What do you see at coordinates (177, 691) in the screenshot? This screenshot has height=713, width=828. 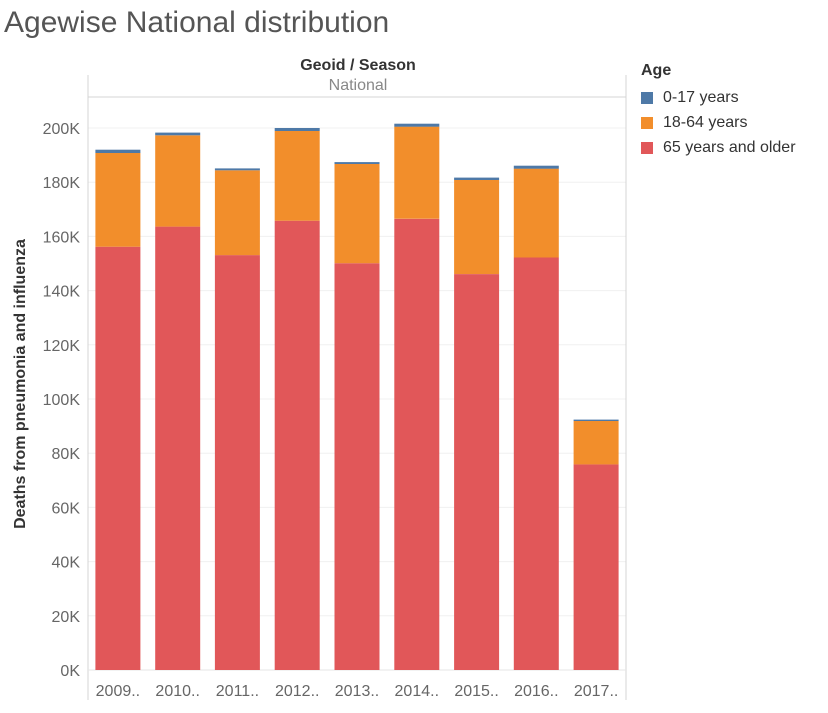 I see `x-tick-label: 2010..` at bounding box center [177, 691].